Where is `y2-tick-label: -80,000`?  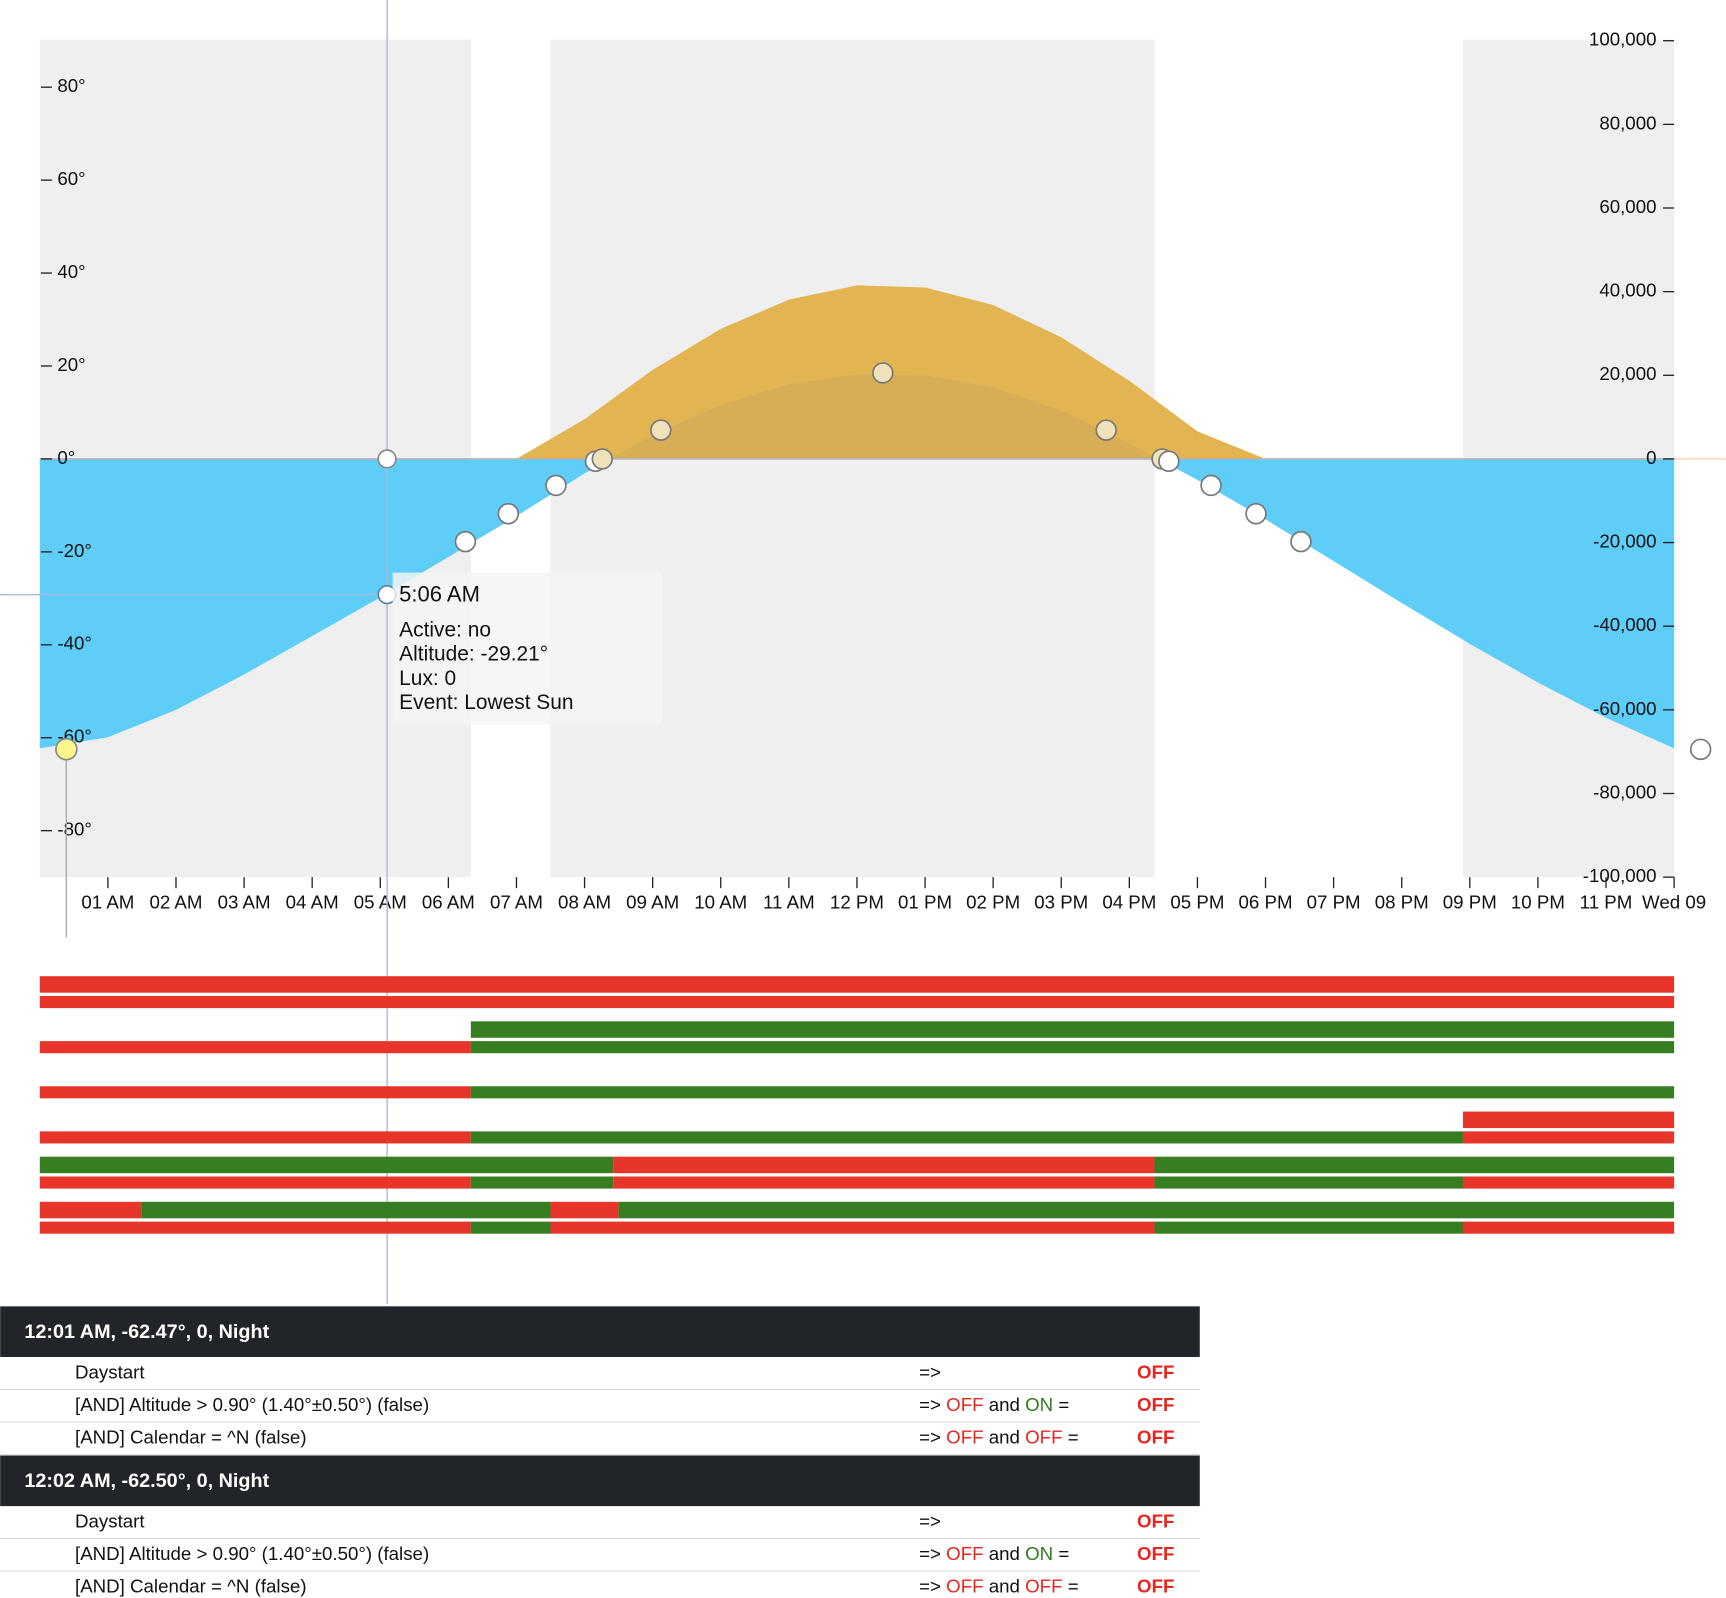
y2-tick-label: -80,000 is located at coordinates (1624, 791).